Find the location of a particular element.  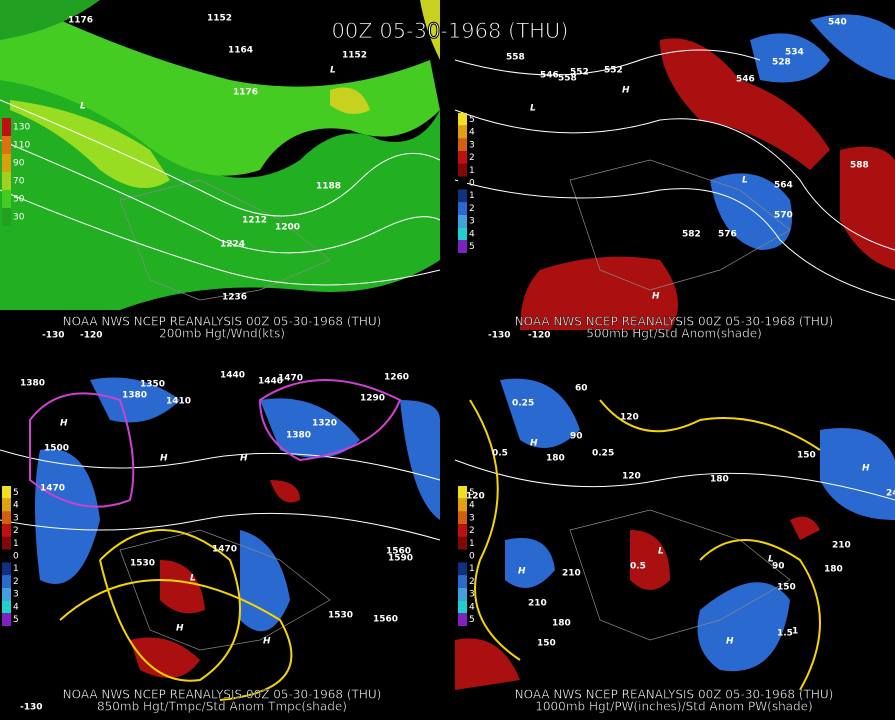

legend-label: 130 is located at coordinates (21, 128).